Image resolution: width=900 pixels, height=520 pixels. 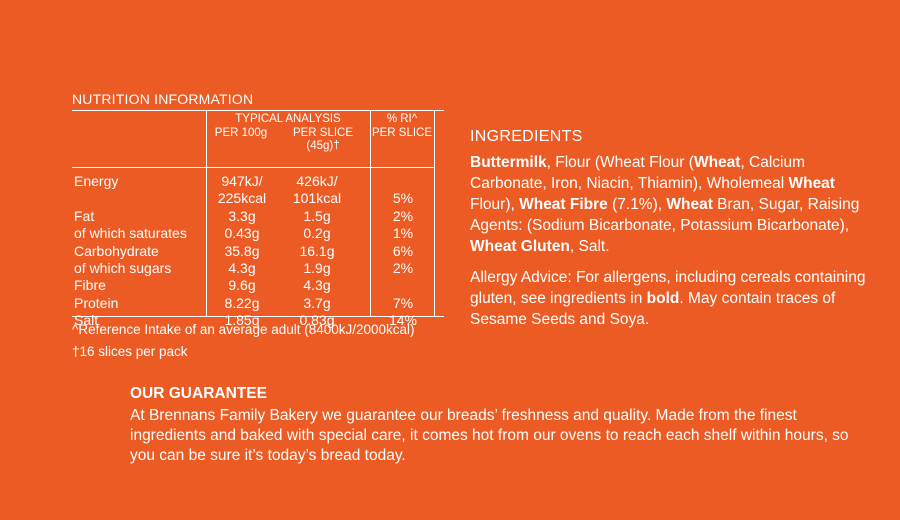 I want to click on value-per-slice: 0.2g, so click(x=317, y=233).